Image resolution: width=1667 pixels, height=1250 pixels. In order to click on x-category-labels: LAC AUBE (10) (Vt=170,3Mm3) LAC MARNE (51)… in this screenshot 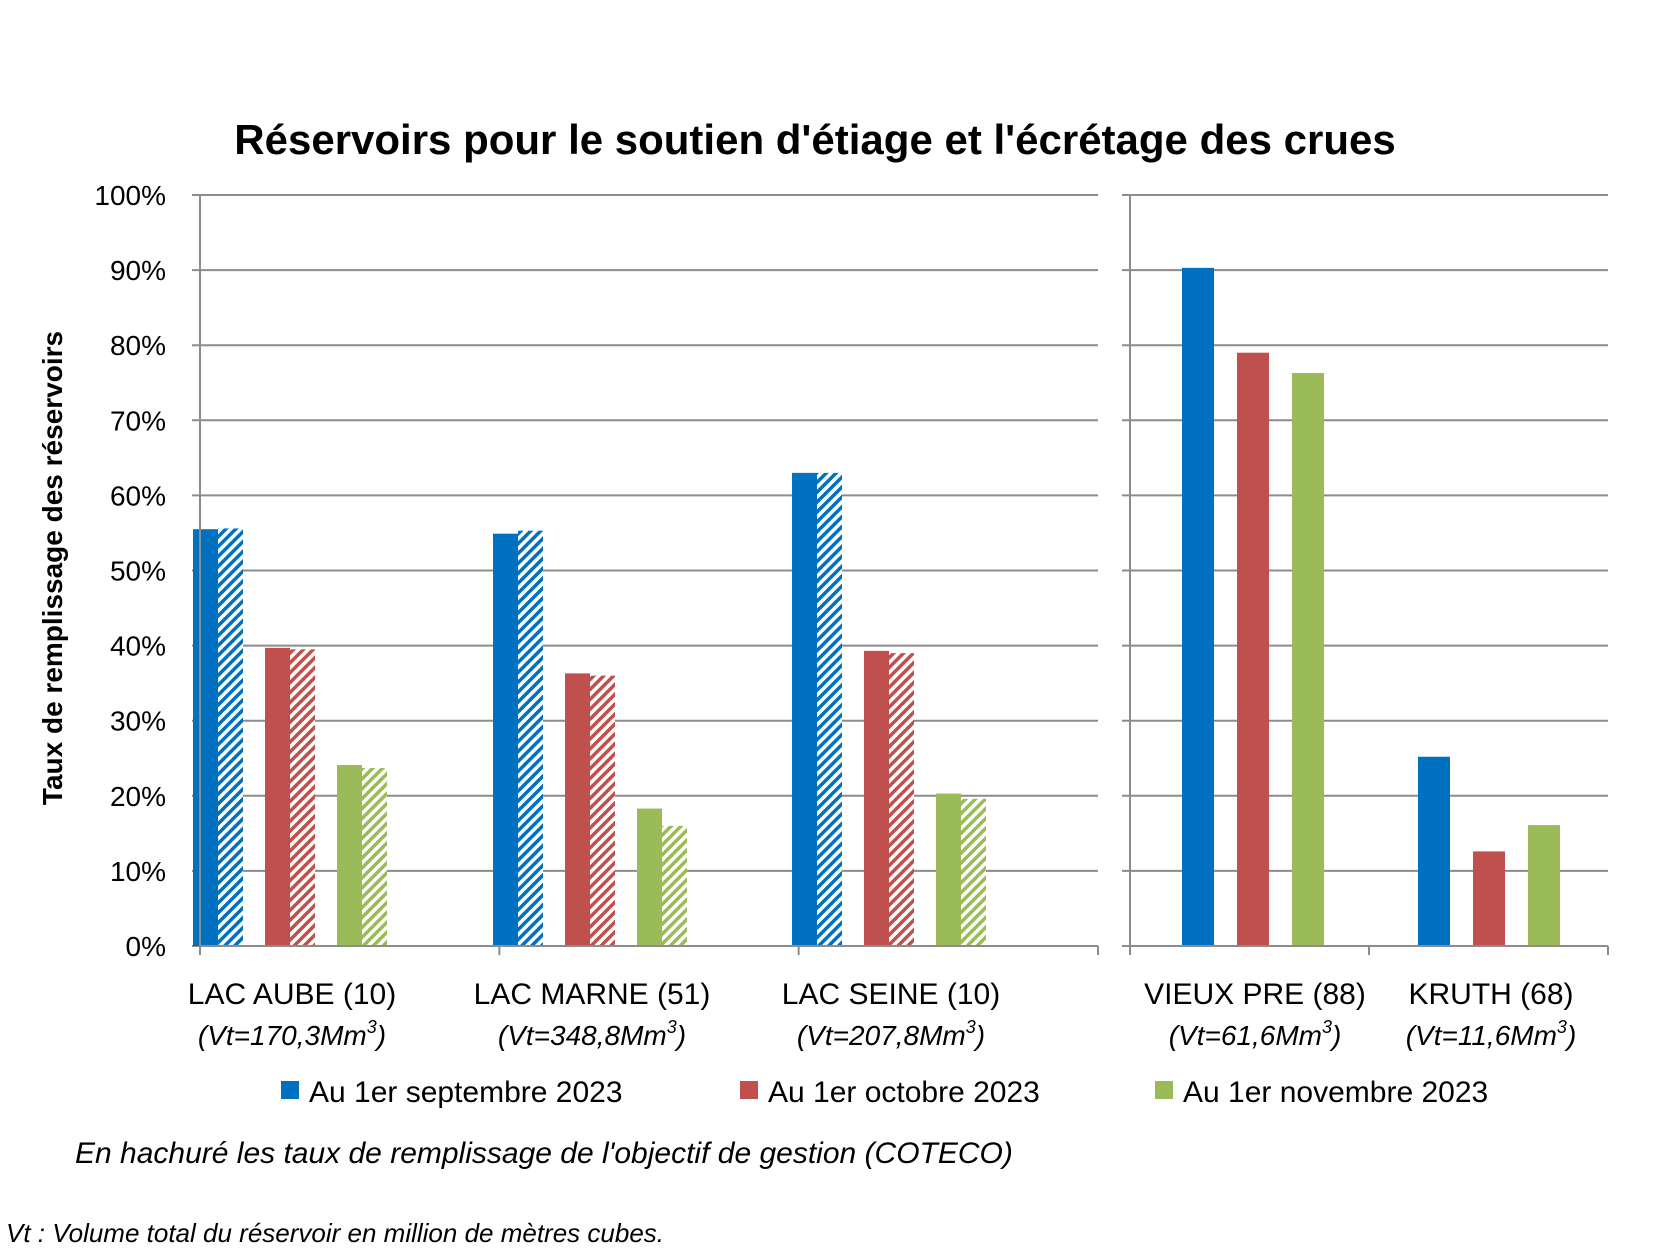, I will do `click(882, 1014)`.